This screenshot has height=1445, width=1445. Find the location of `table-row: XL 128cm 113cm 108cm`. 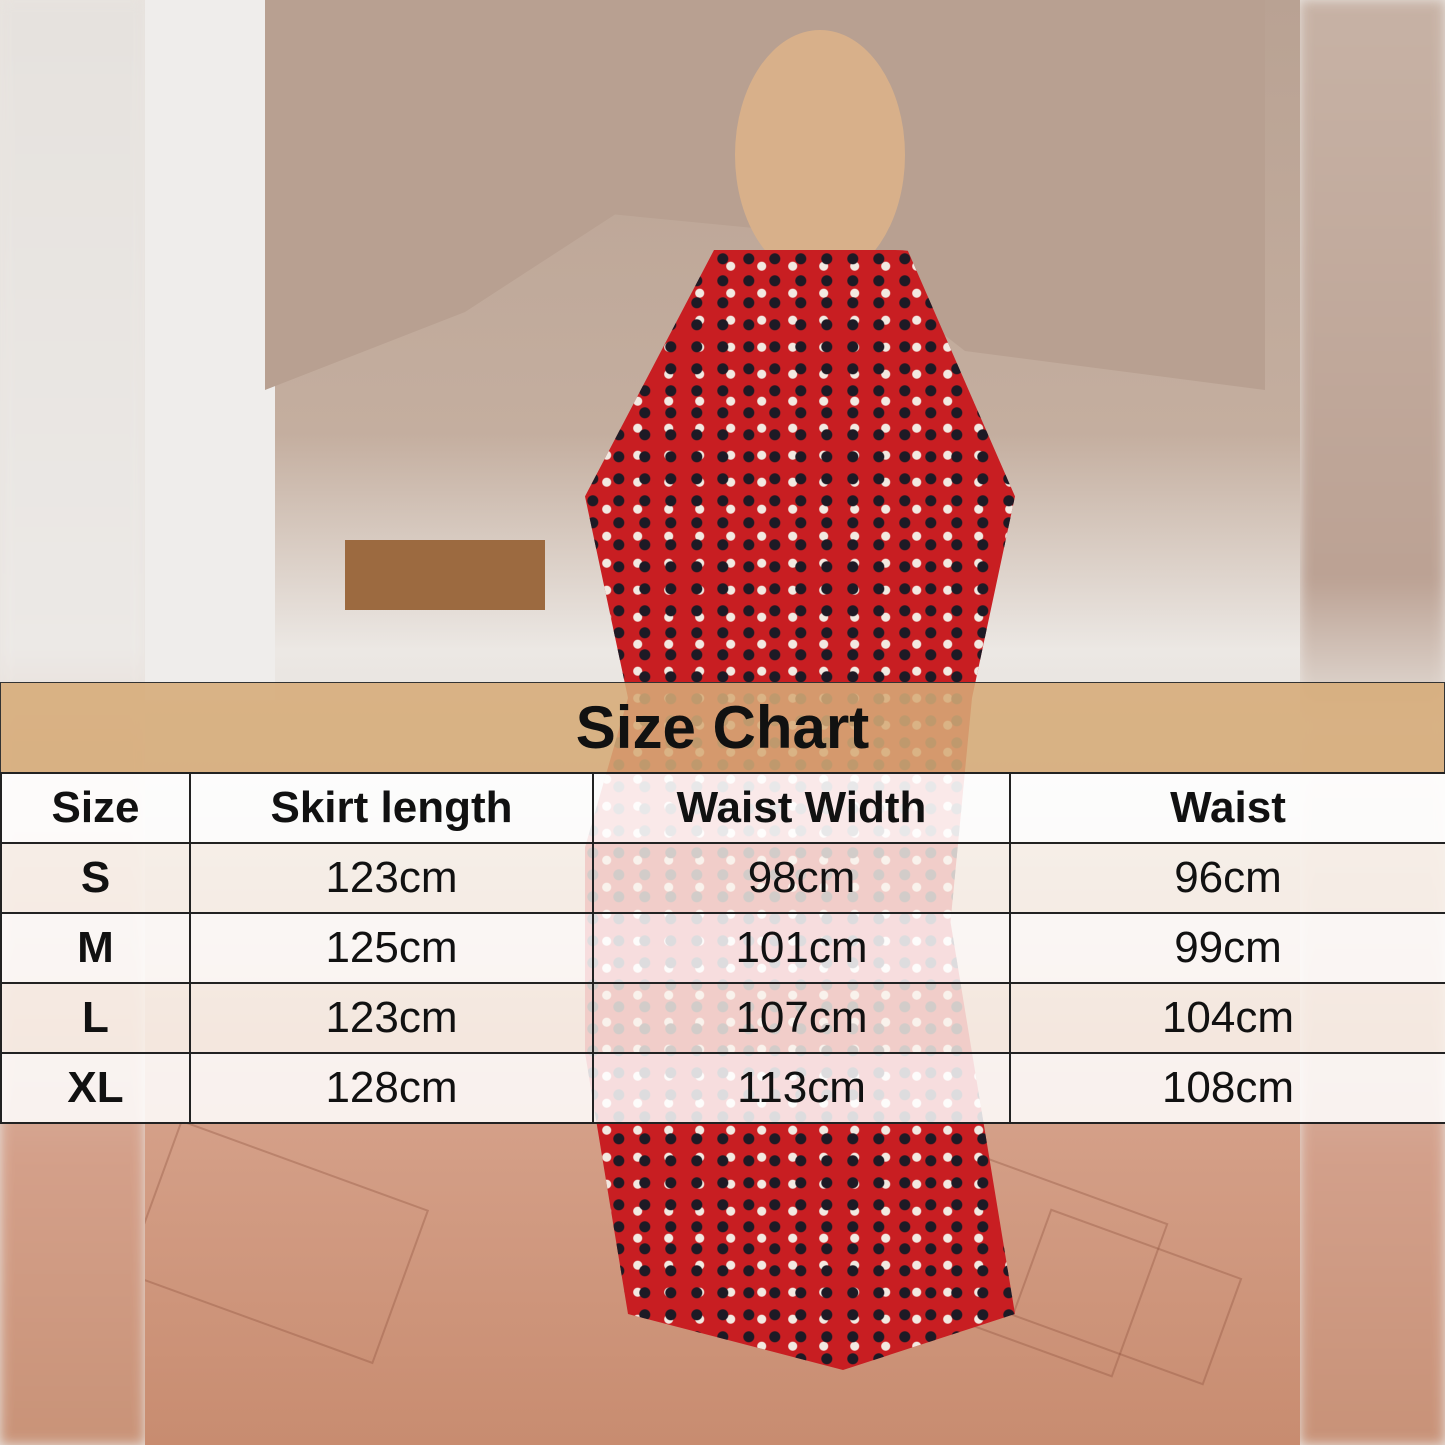

table-row: XL 128cm 113cm 108cm is located at coordinates (722, 1088).